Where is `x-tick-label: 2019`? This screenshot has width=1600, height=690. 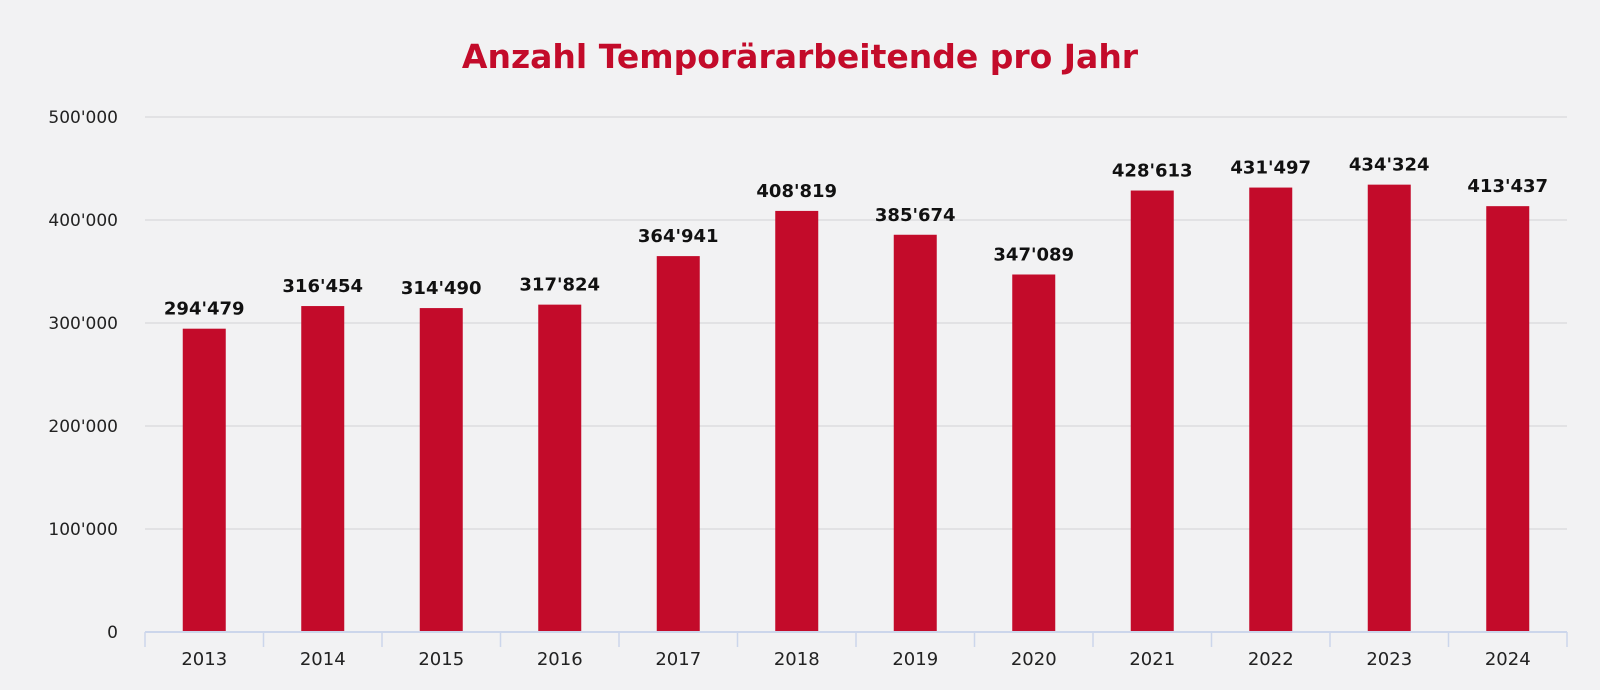 x-tick-label: 2019 is located at coordinates (915, 659).